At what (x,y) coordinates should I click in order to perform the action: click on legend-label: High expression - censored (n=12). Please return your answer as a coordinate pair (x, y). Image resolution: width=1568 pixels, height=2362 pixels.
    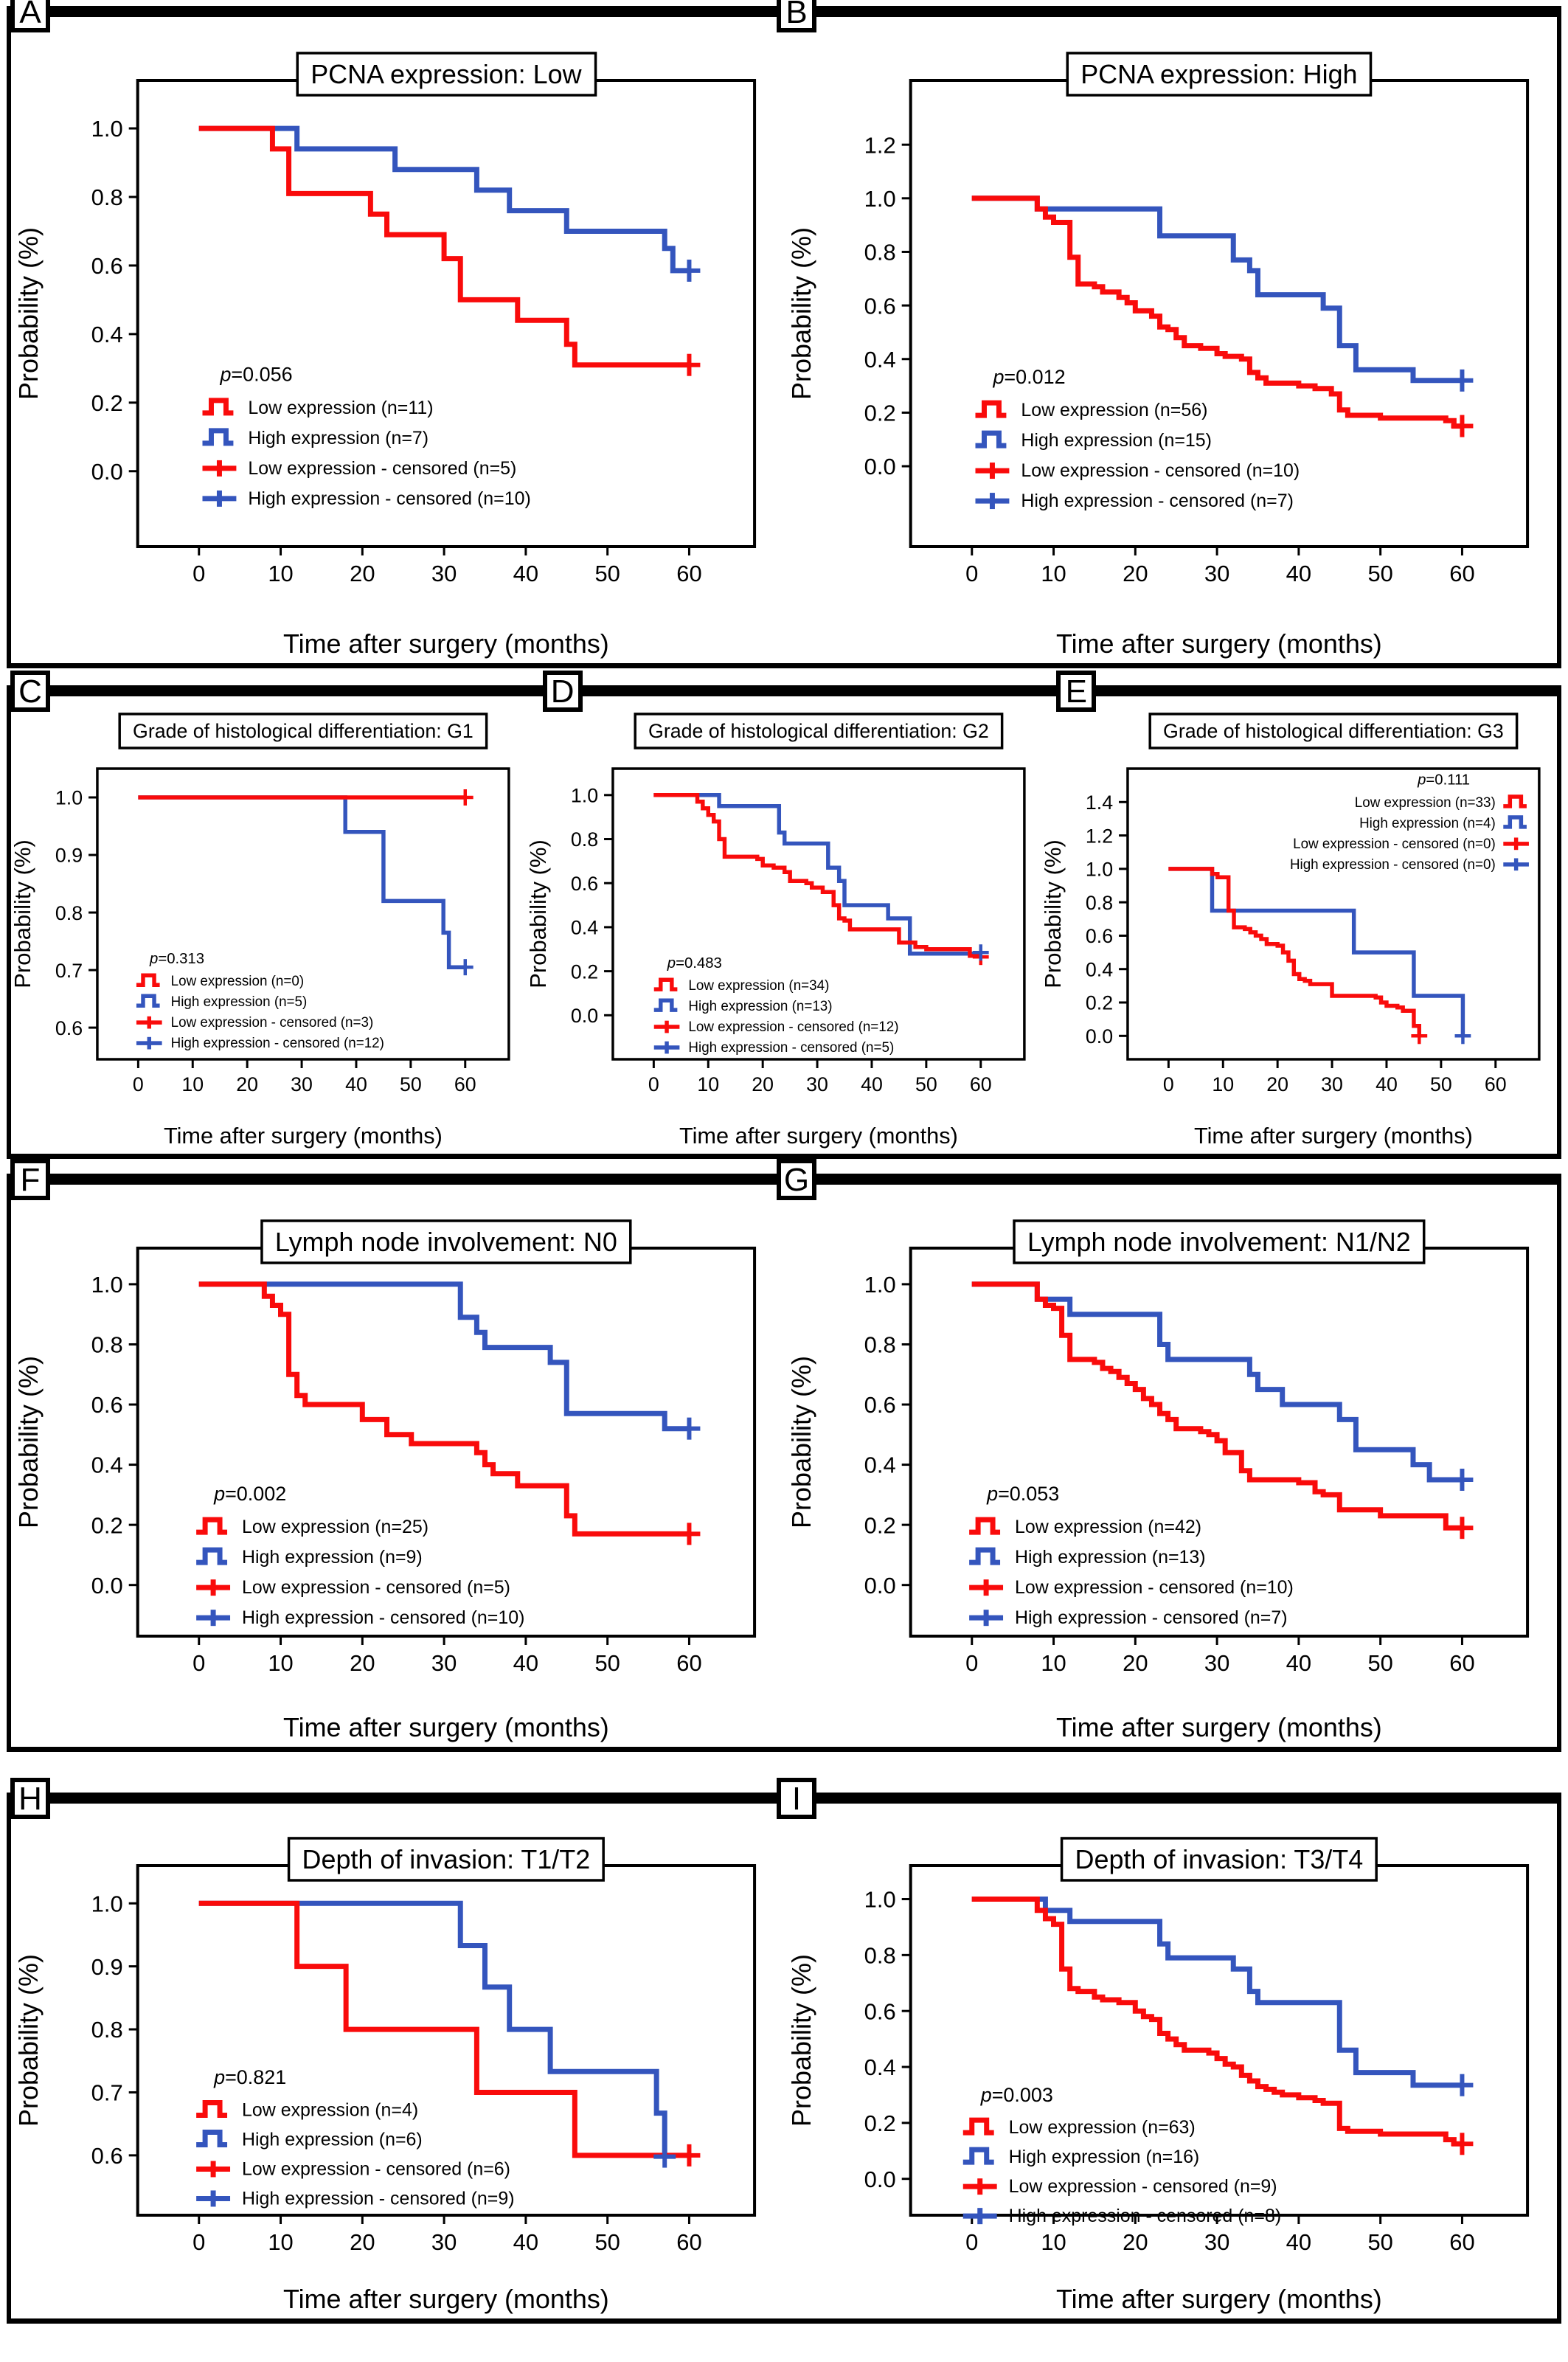
    Looking at the image, I should click on (277, 1043).